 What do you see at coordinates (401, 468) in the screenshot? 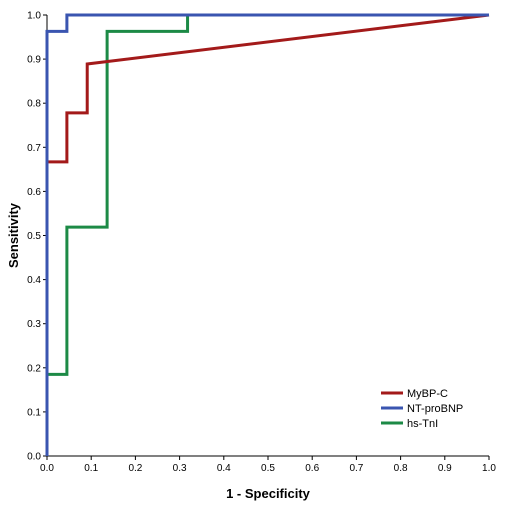
I see `x-tick-label: 0.8` at bounding box center [401, 468].